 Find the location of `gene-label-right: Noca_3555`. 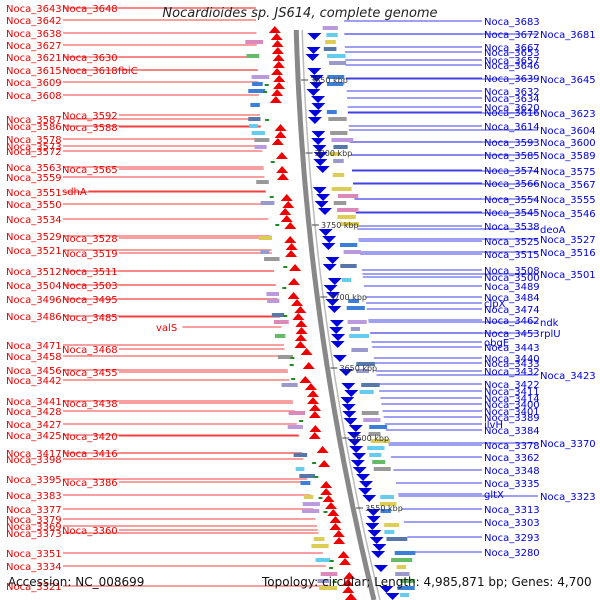

gene-label-right: Noca_3555 is located at coordinates (568, 200).